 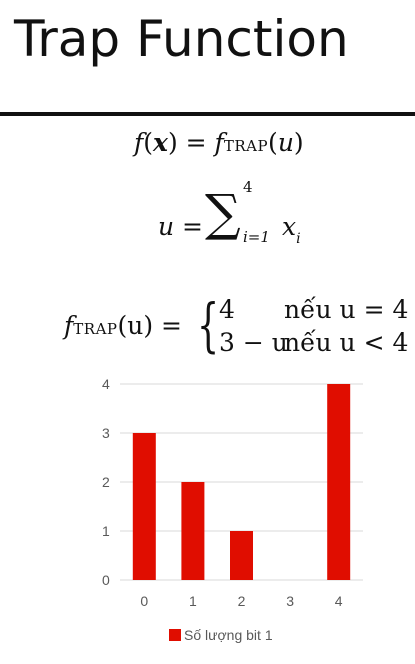 I want to click on case2-condition: nếu u < 4, so click(x=346, y=342).